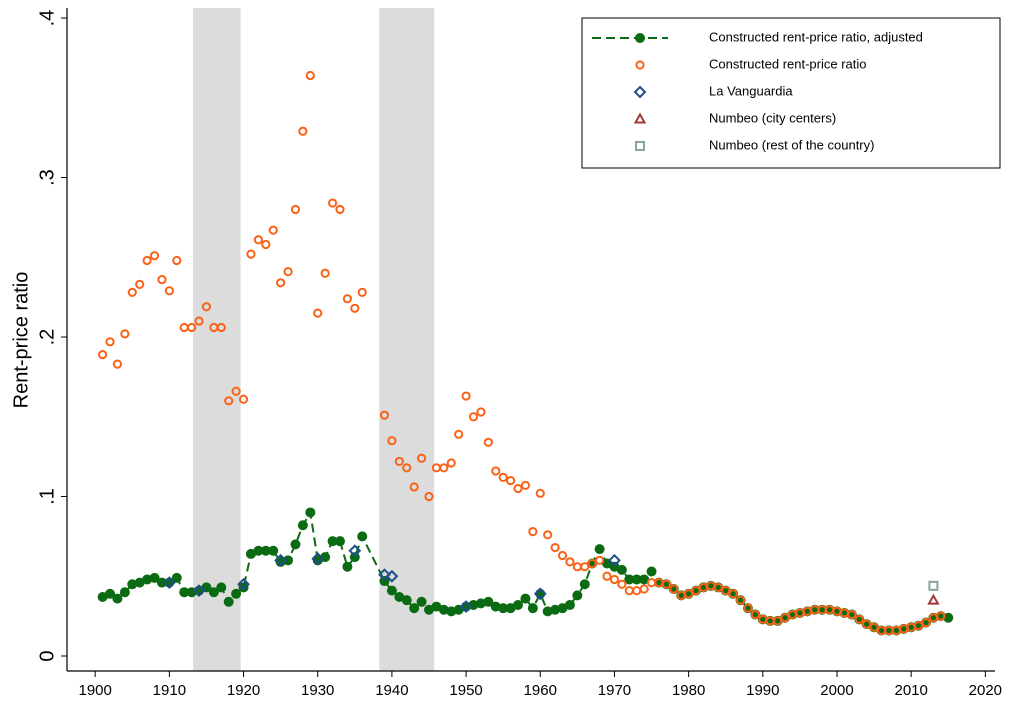  Describe the element at coordinates (910, 690) in the screenshot. I see `x-tick-label: 2010` at that location.